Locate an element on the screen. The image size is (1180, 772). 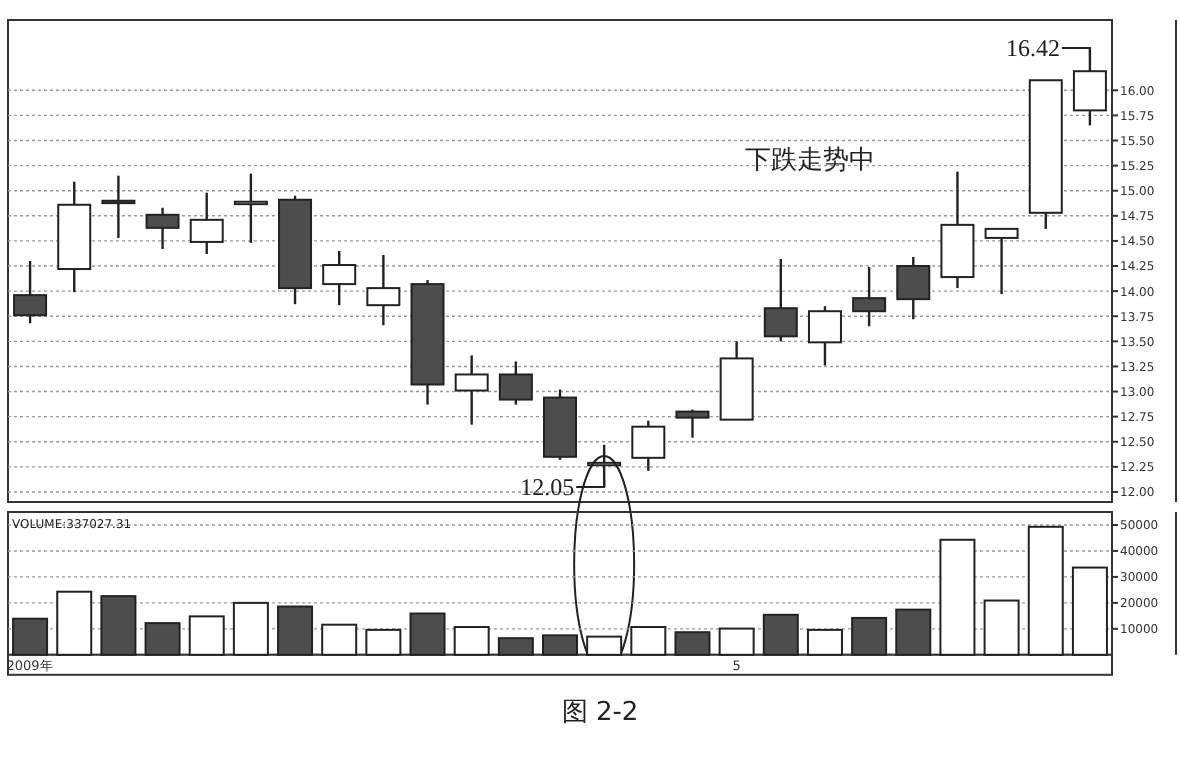
annotation: 16.42 is located at coordinates (1032, 48).